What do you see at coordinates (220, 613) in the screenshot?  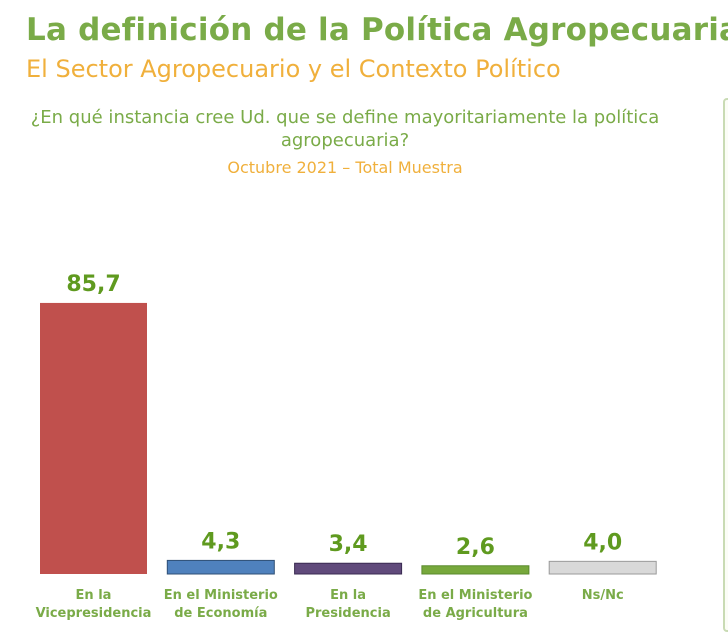 I see `category-label-1-line-1: de Economía` at bounding box center [220, 613].